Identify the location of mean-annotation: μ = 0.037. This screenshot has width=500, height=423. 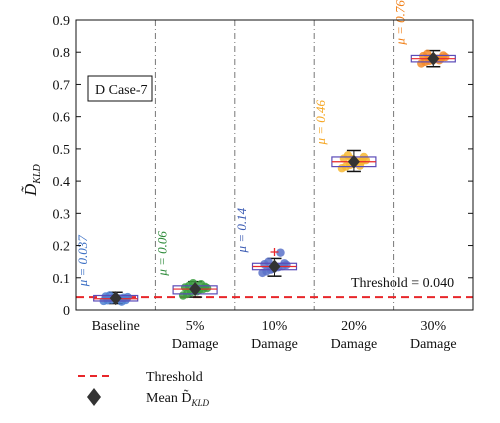
(82, 261).